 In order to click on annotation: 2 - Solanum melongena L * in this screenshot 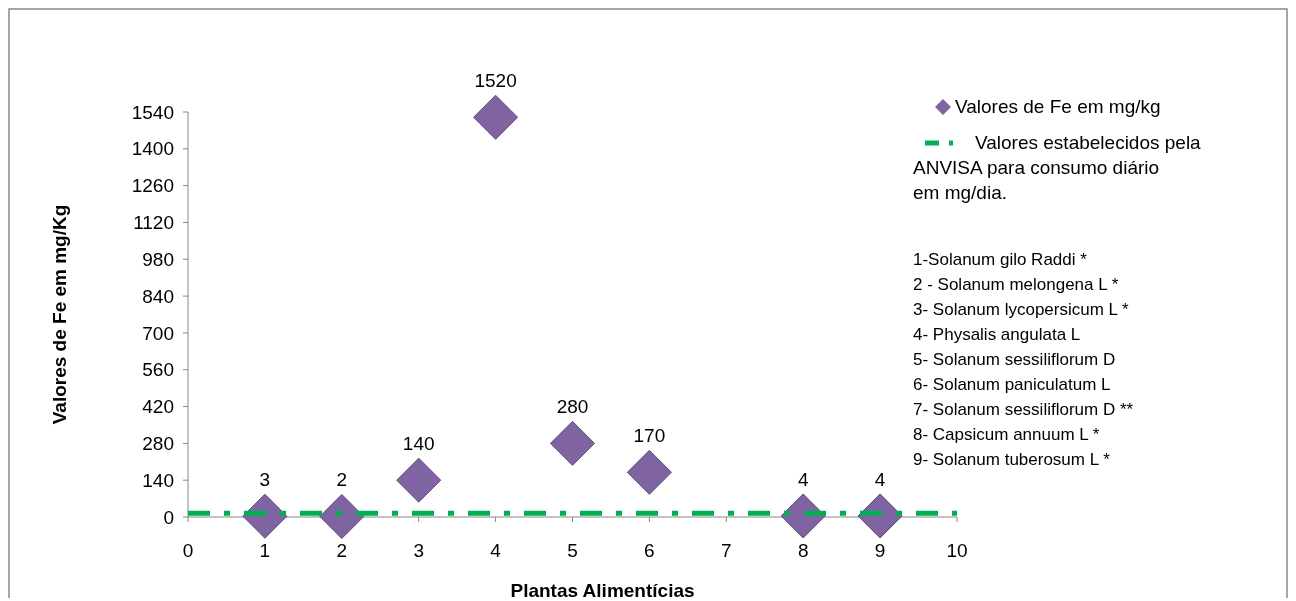, I will do `click(1016, 284)`.